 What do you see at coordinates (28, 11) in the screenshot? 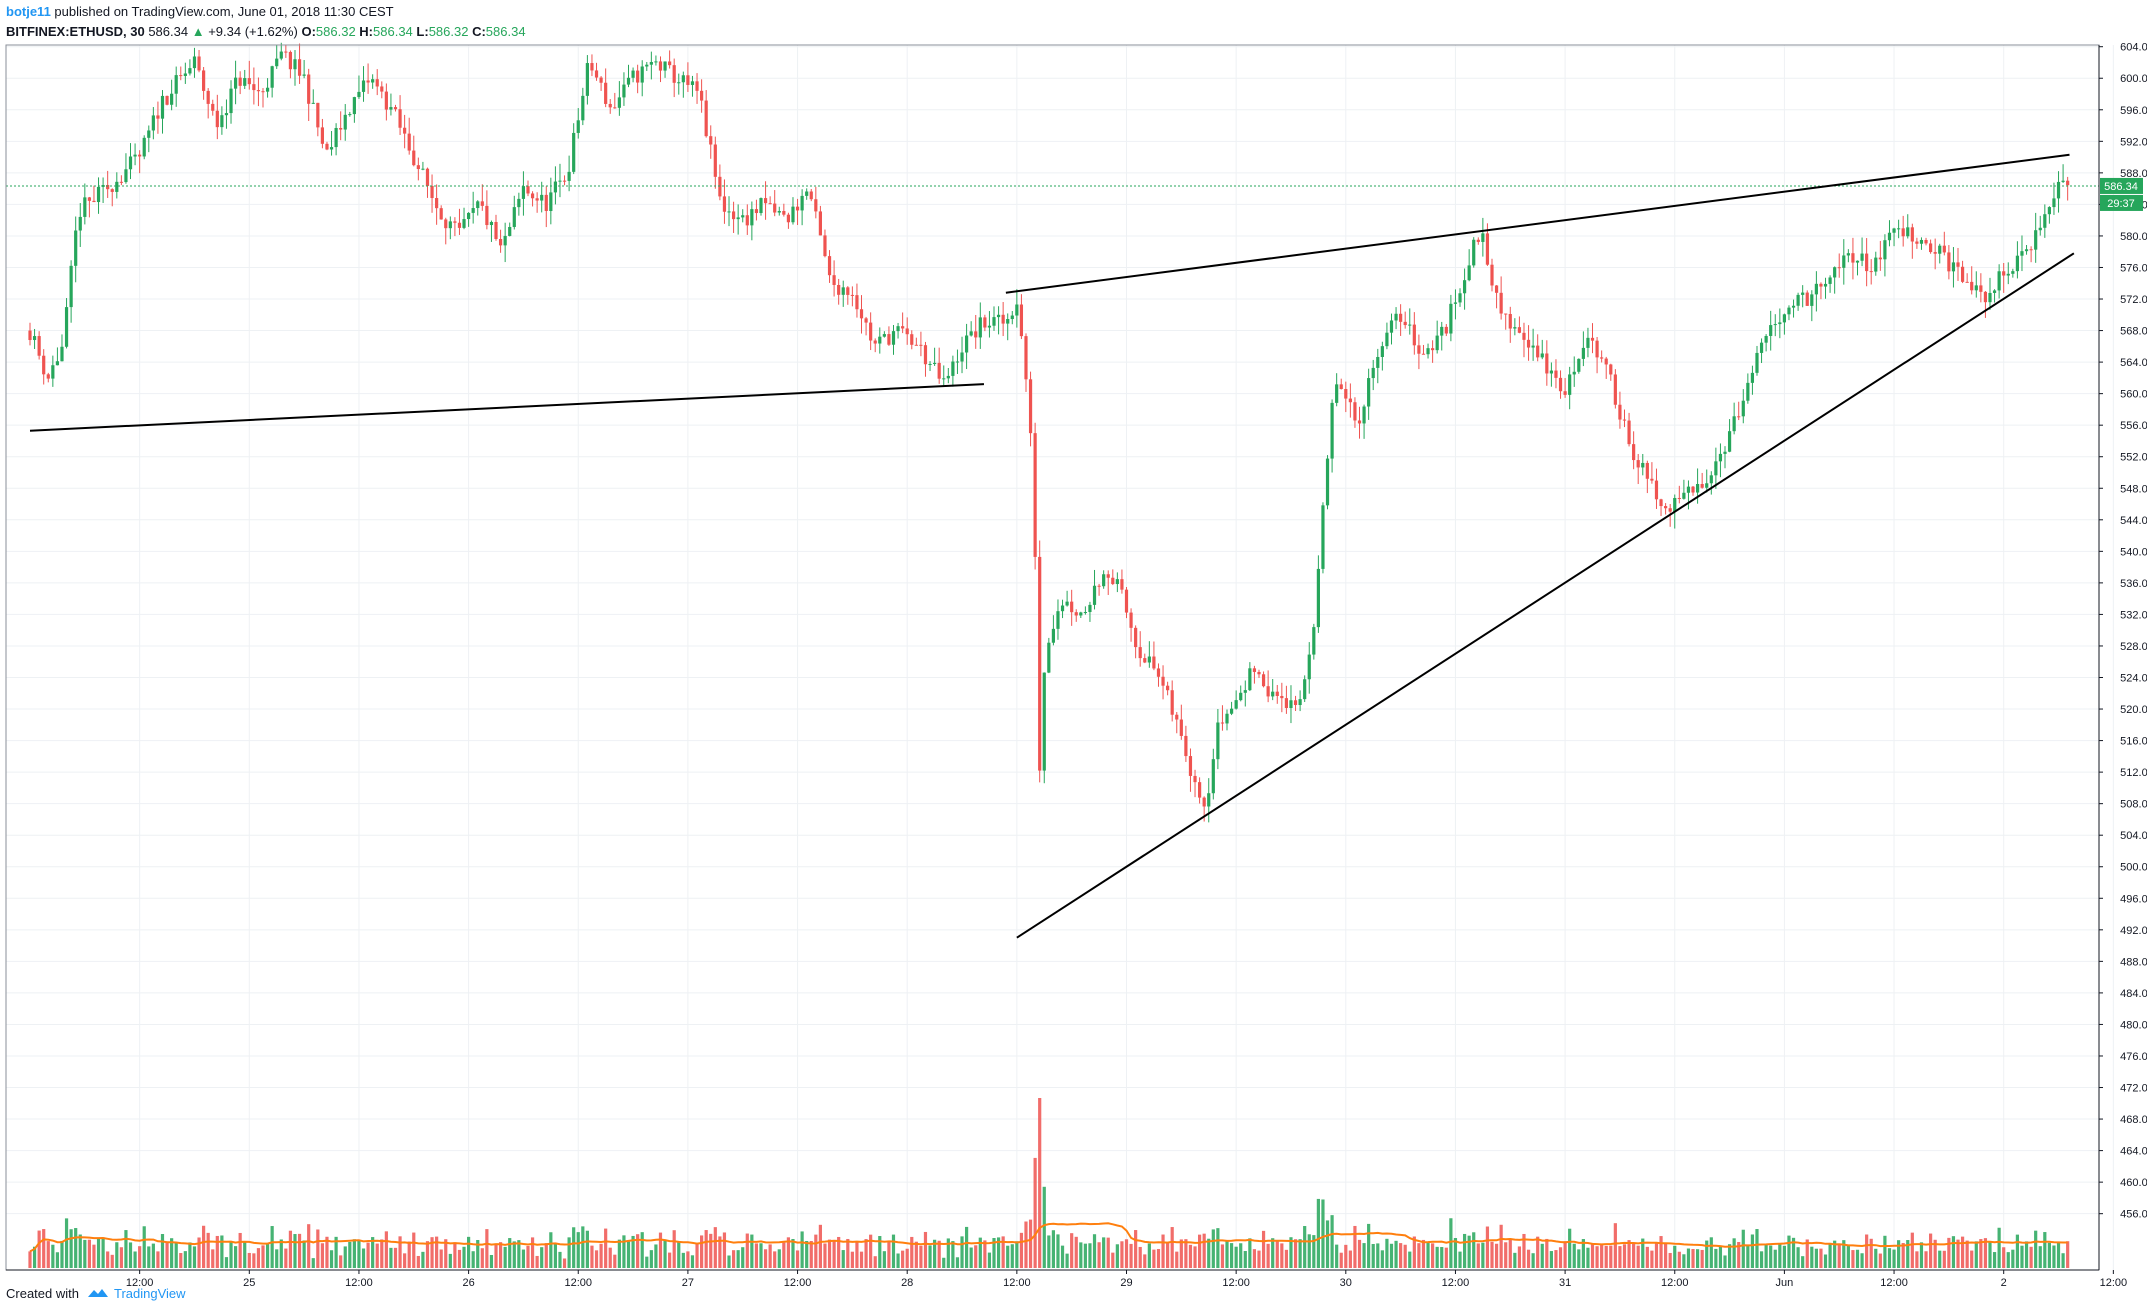
I see `author-link: botje11` at bounding box center [28, 11].